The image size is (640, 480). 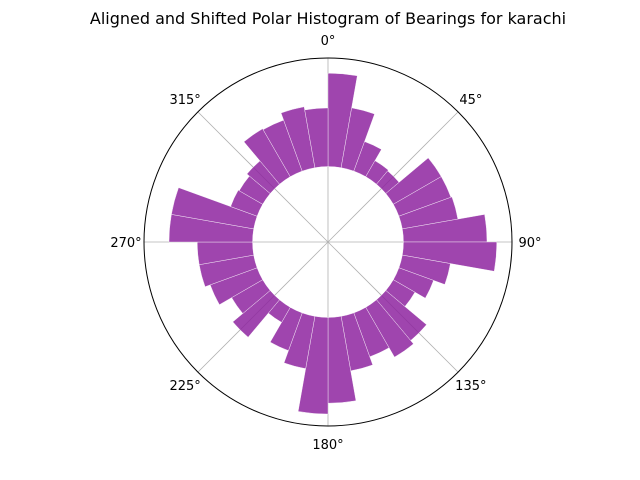 What do you see at coordinates (328, 41) in the screenshot?
I see `angle-tick-label: 0°` at bounding box center [328, 41].